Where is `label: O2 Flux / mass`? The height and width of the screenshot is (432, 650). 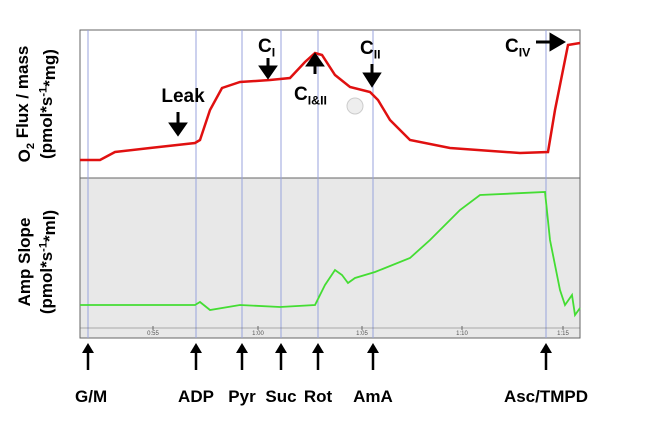
label: O2 Flux / mass is located at coordinates (25, 104).